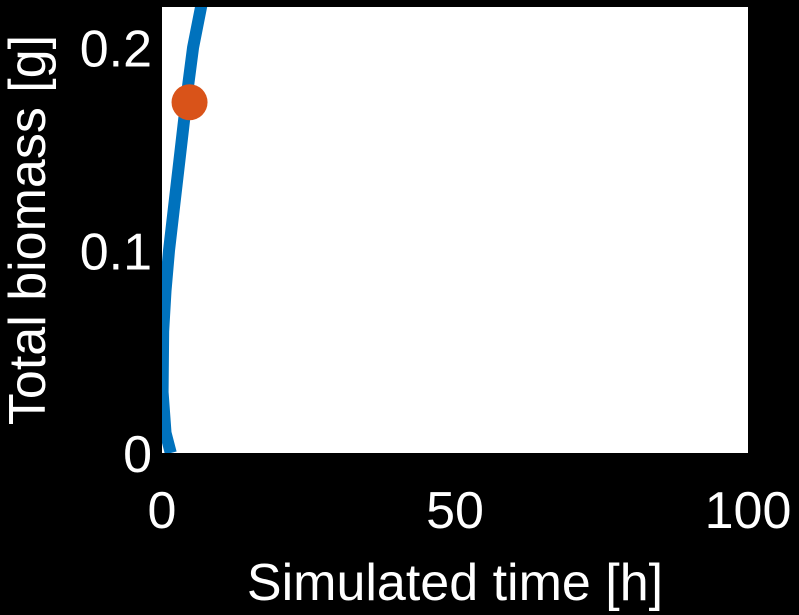 Image resolution: width=799 pixels, height=615 pixels. I want to click on x-axis-label: Simulated time [h], so click(455, 583).